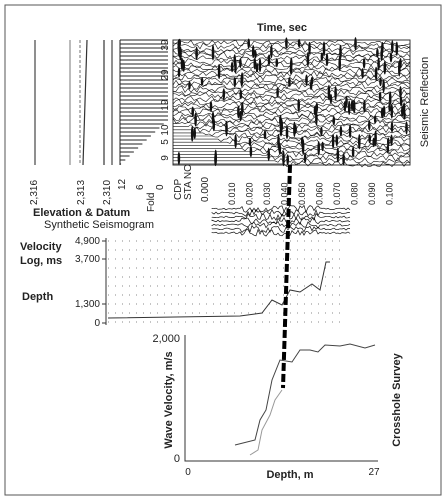 This screenshot has width=447, height=501. Describe the element at coordinates (232, 193) in the screenshot. I see `time-tick: 0.010` at that location.